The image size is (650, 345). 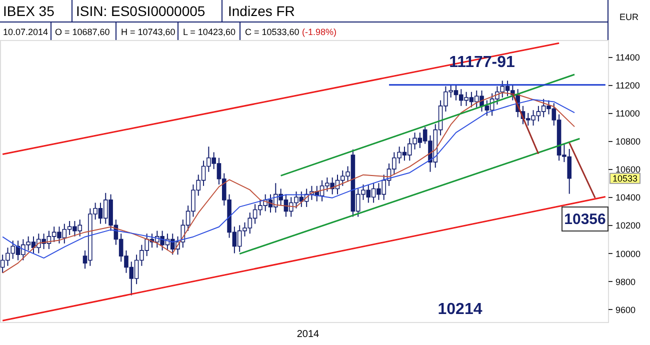 I want to click on text: O = 10687,60, so click(x=82, y=32).